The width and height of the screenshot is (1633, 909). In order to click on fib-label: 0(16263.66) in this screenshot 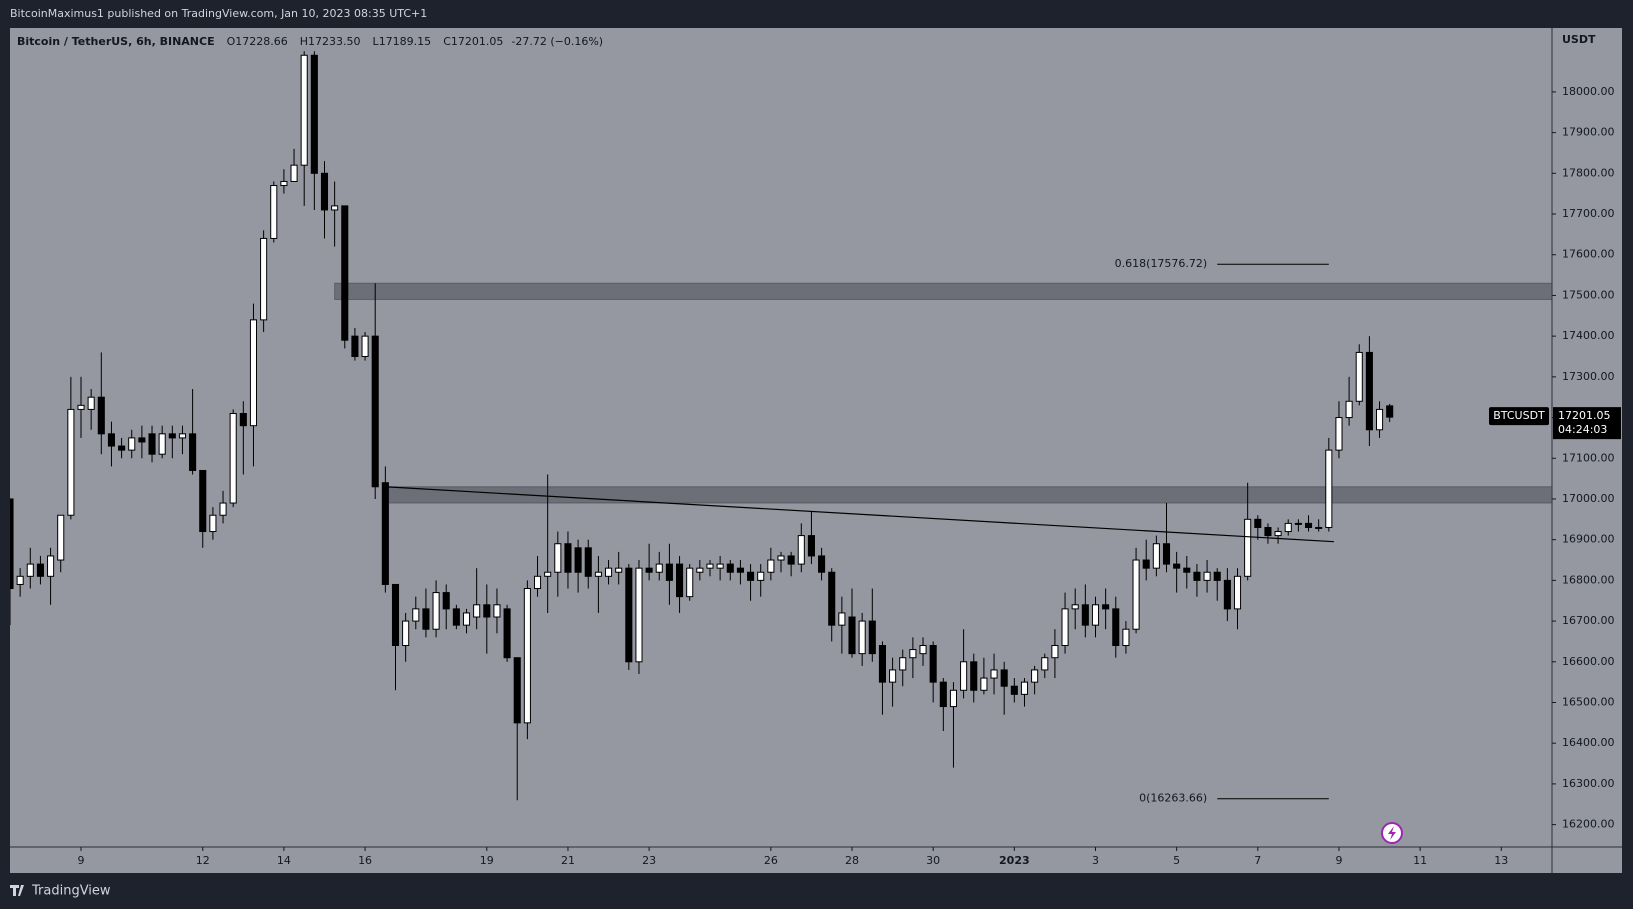, I will do `click(1173, 798)`.